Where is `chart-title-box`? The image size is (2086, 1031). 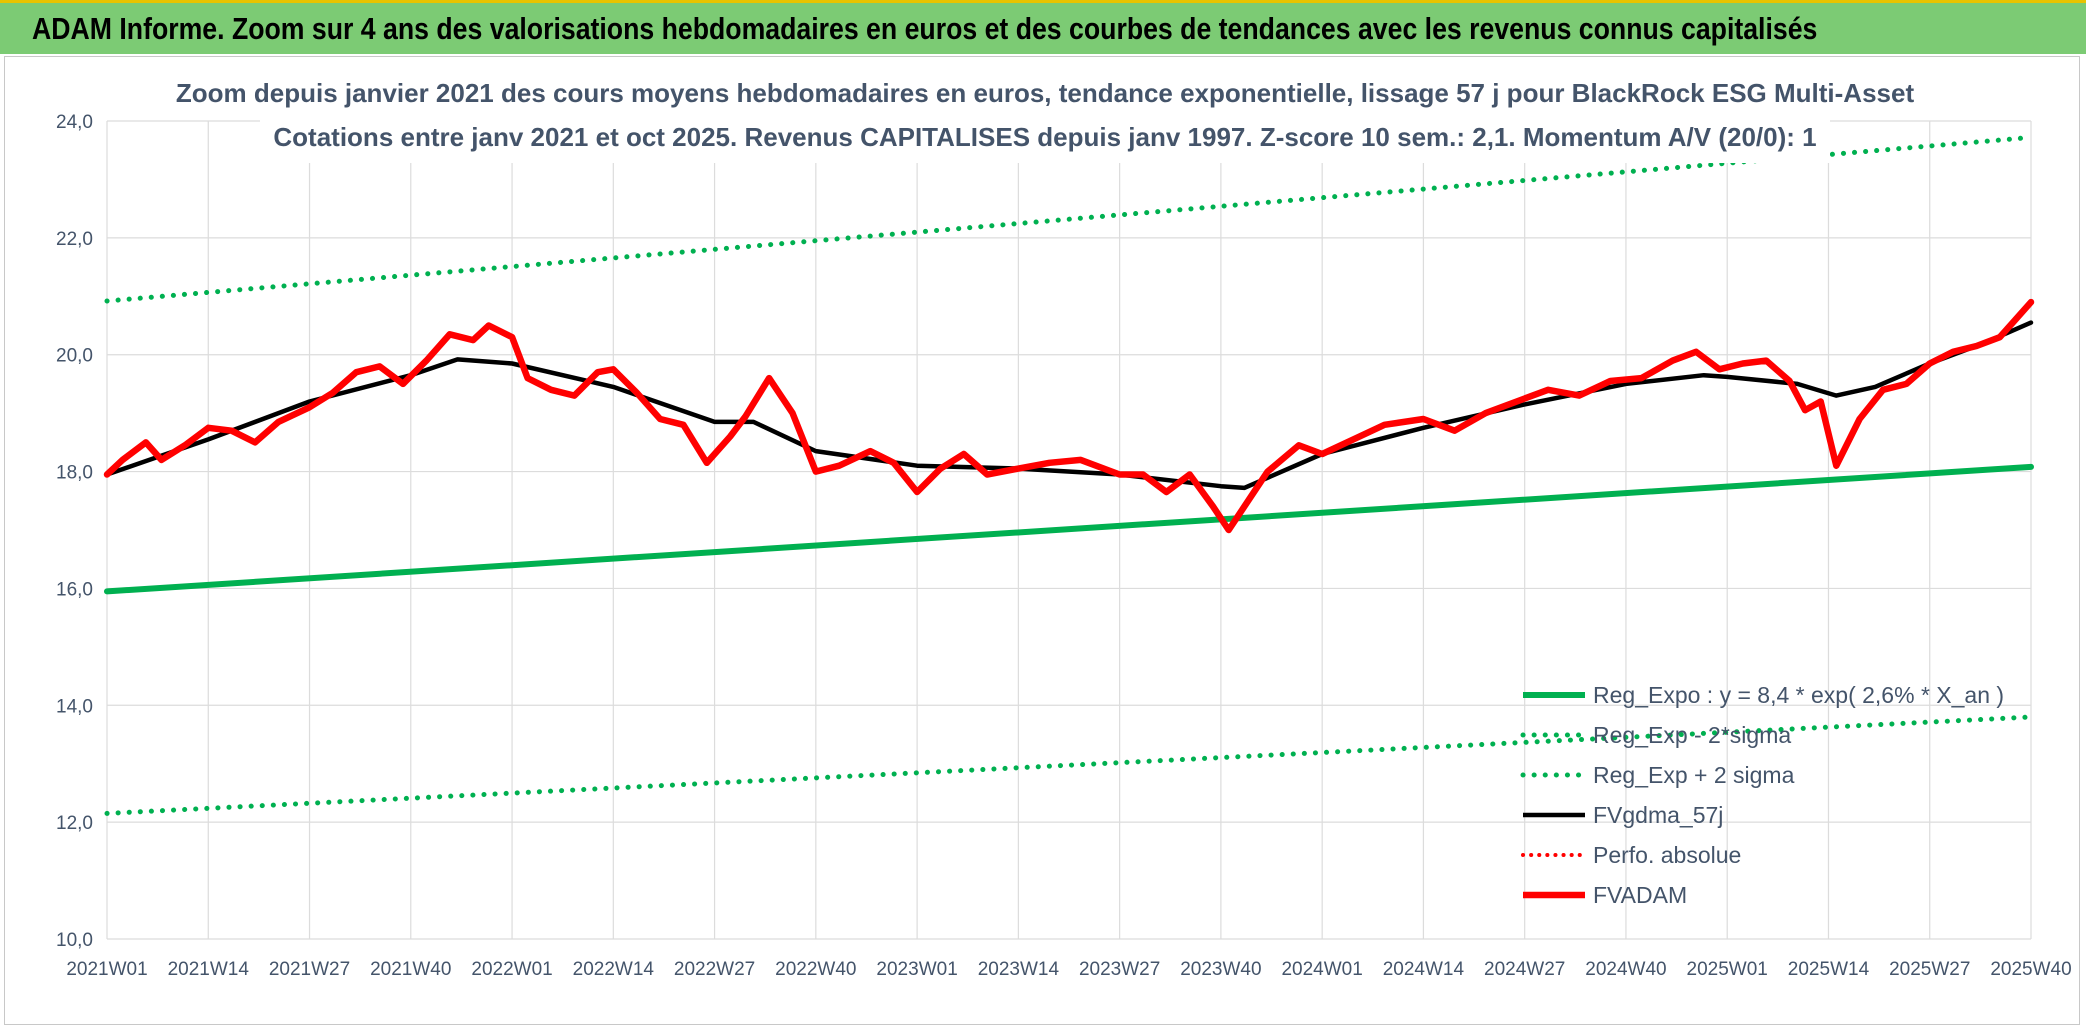 chart-title-box is located at coordinates (1045, 111).